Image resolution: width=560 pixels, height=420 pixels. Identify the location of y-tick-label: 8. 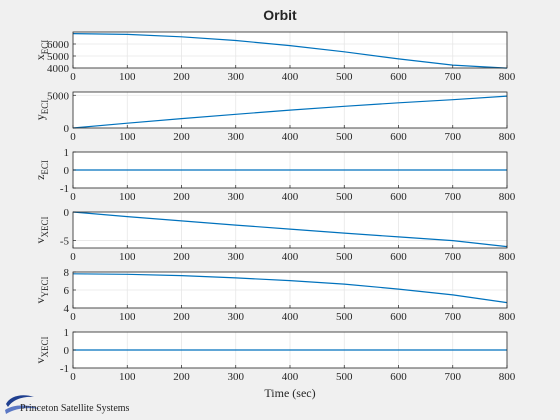
(67, 273).